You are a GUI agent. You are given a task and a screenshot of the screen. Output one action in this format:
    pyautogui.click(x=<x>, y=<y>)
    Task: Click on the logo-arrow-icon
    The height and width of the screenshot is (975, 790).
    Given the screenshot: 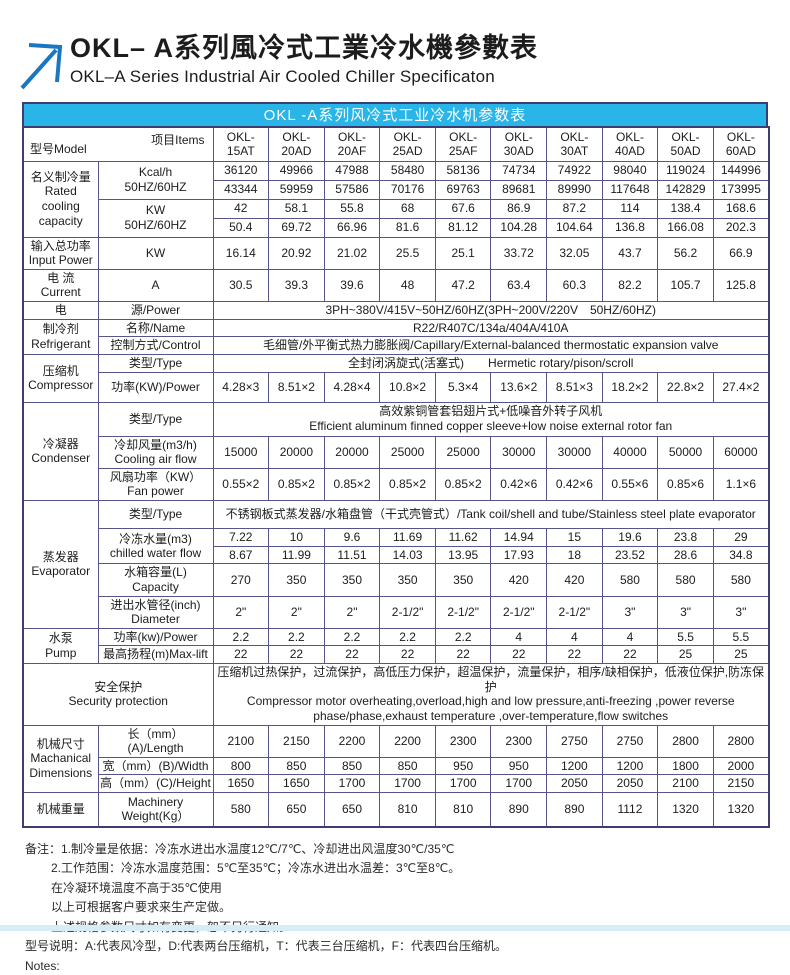 What is the action you would take?
    pyautogui.click(x=40, y=65)
    